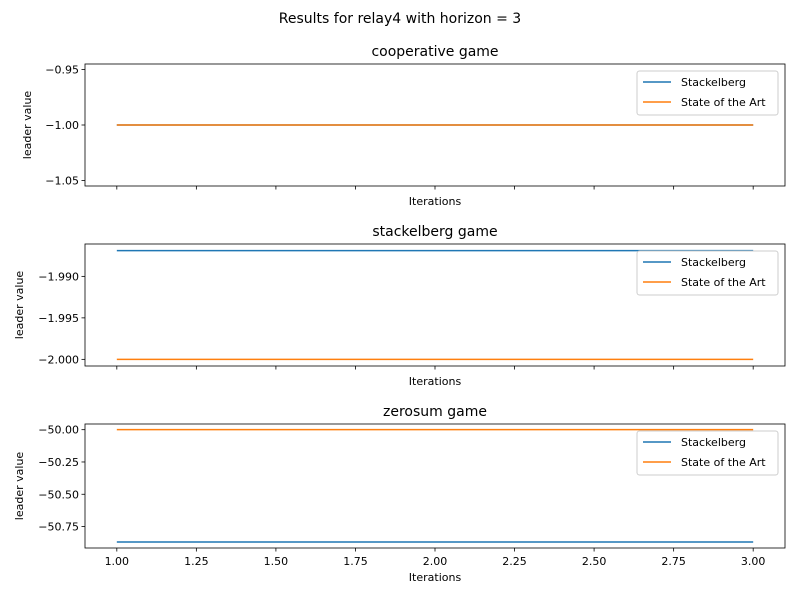  Describe the element at coordinates (58, 318) in the screenshot. I see `y-tick-label-1-1: −1.995` at that location.